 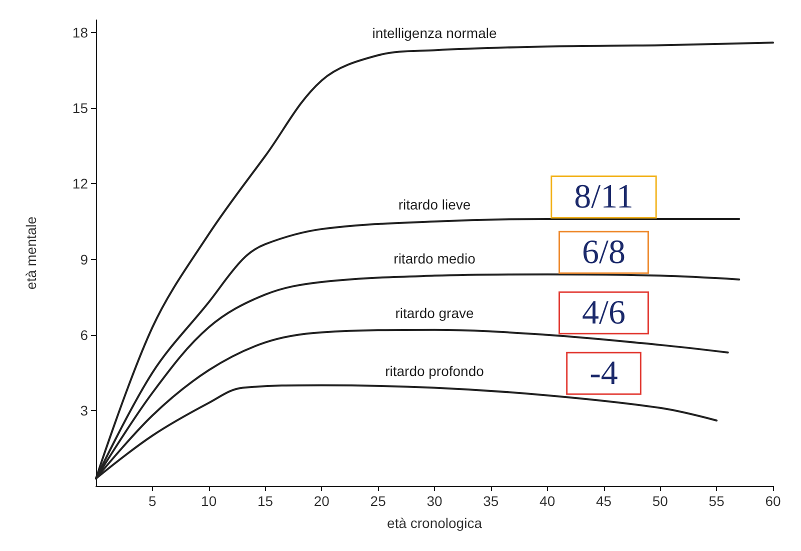 What do you see at coordinates (80, 184) in the screenshot?
I see `y-tick-label: 12` at bounding box center [80, 184].